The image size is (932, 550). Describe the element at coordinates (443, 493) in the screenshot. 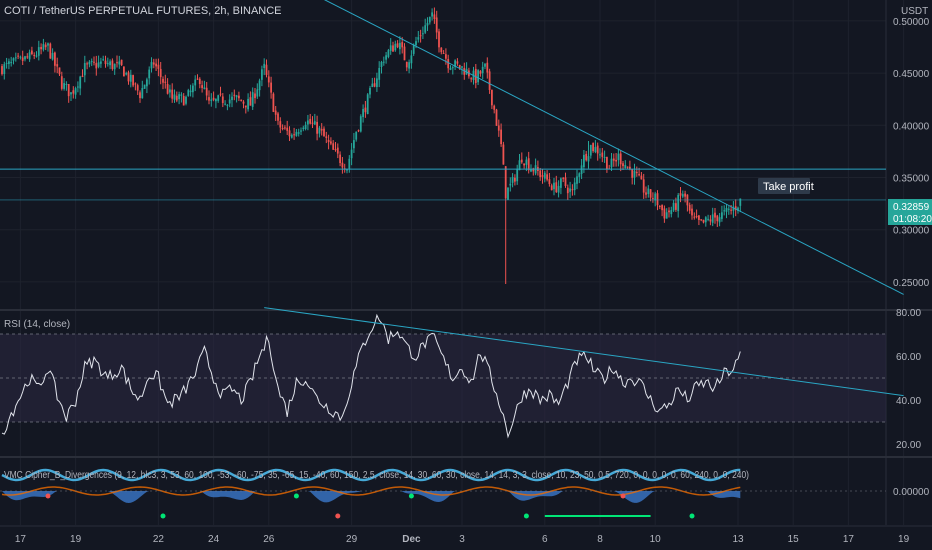

I see `vmc-cipher-pane` at that location.